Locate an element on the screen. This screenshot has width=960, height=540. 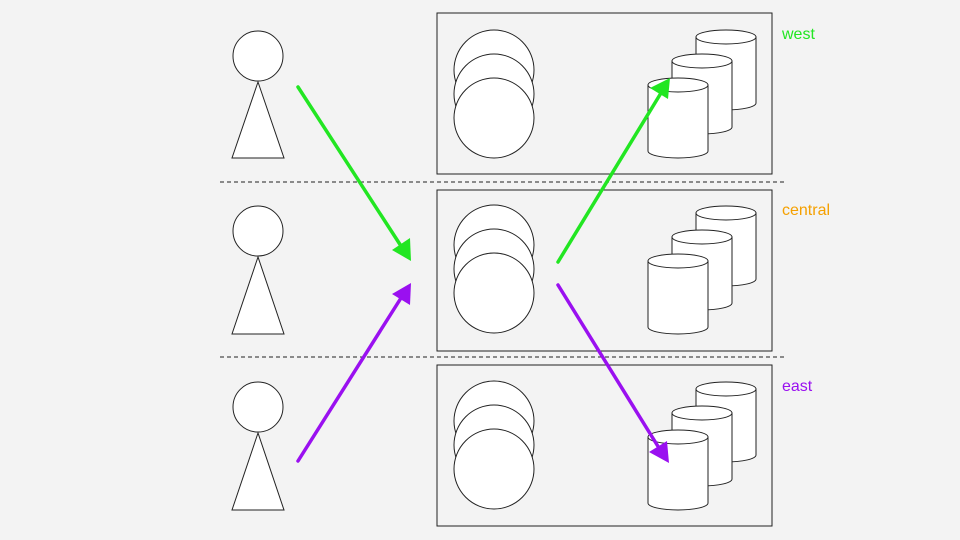
database-stack-west is located at coordinates (702, 94).